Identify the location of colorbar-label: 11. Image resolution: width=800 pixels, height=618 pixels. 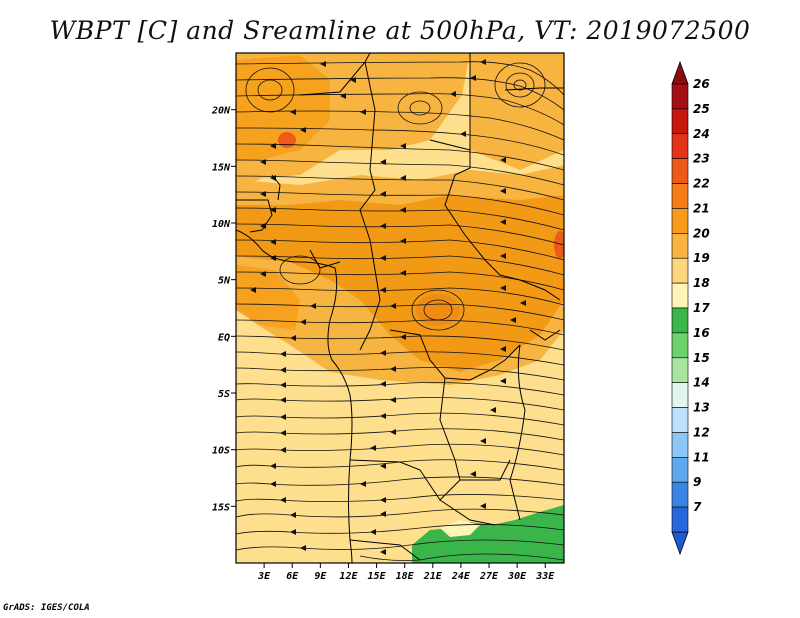
(701, 457).